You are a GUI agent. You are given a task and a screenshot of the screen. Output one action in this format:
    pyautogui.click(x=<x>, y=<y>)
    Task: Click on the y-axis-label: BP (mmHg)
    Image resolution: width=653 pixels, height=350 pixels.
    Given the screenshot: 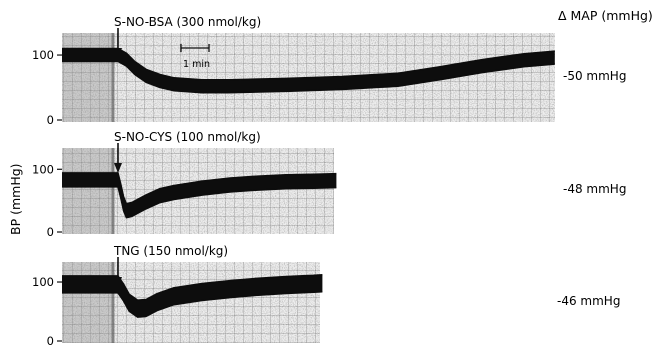 What is the action you would take?
    pyautogui.click(x=15, y=199)
    